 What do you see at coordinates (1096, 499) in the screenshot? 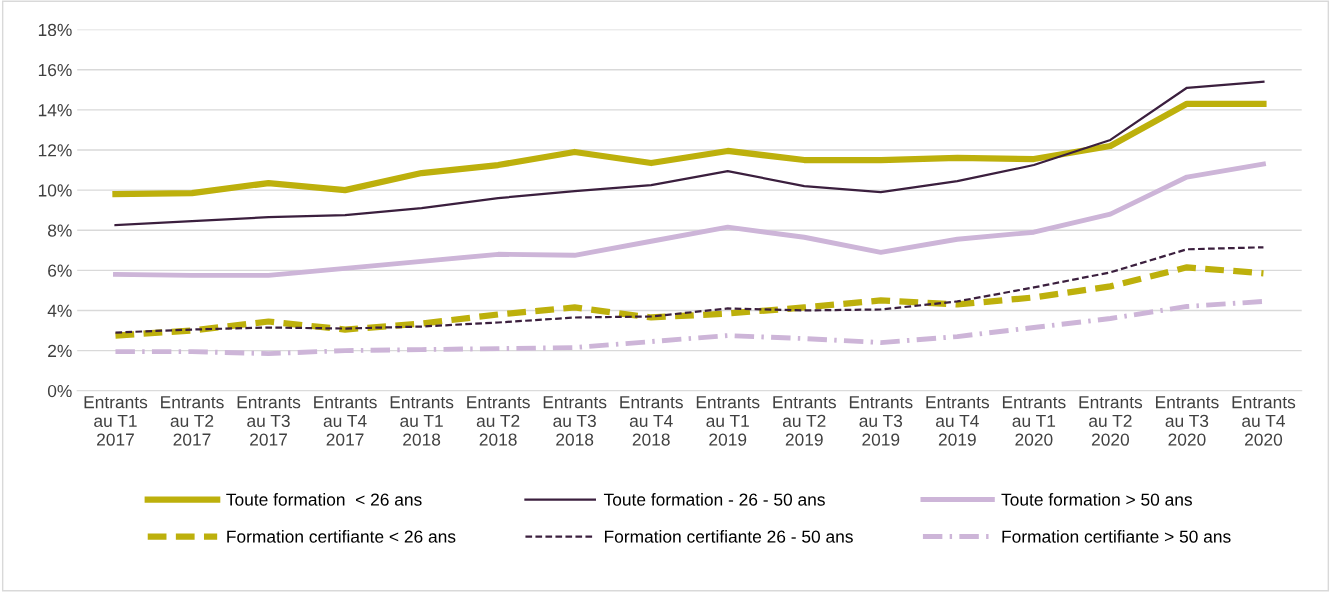
I see `legend-label: Toute formation > 50 ans` at bounding box center [1096, 499].